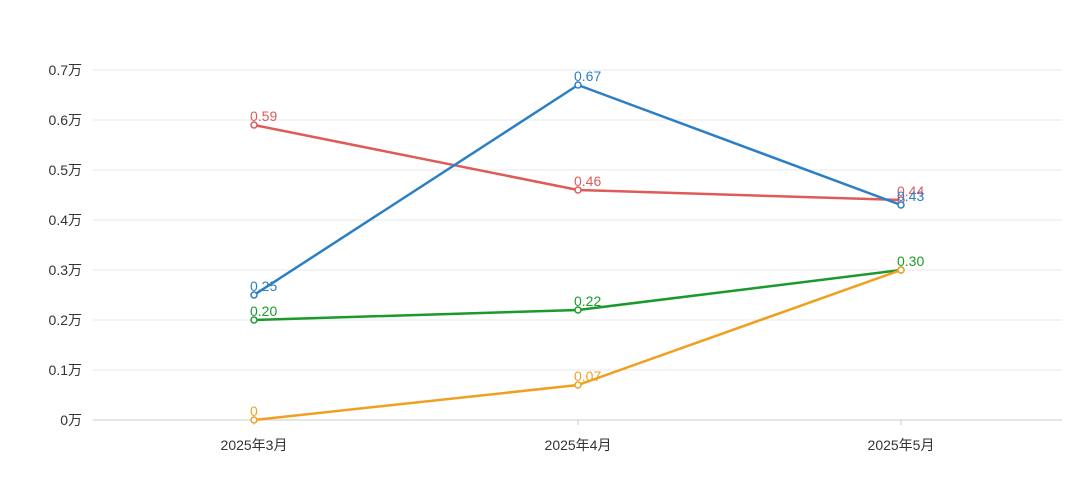  Describe the element at coordinates (65, 170) in the screenshot. I see `y-tick-label: 0.5万` at that location.